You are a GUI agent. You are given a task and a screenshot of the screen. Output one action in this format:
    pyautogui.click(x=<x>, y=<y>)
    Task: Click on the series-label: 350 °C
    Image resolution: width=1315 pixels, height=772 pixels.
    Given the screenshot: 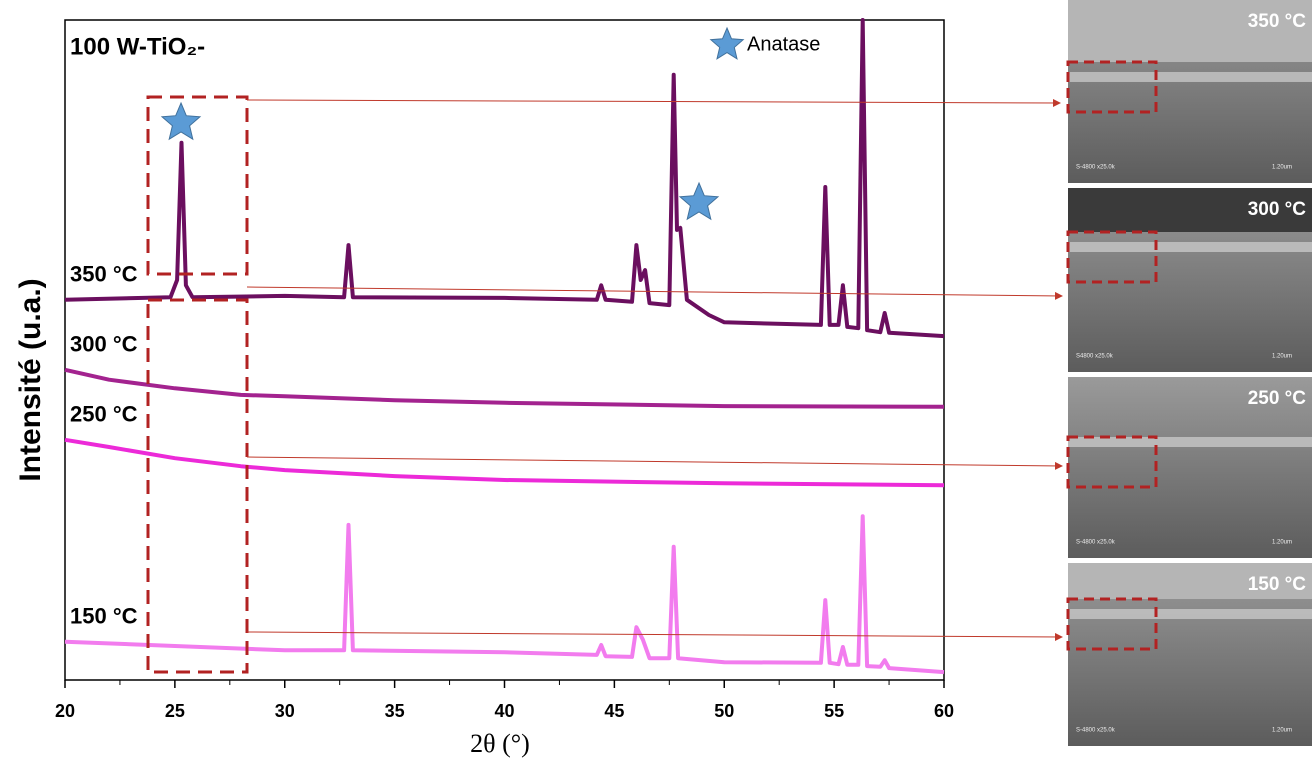 What is the action you would take?
    pyautogui.click(x=104, y=274)
    